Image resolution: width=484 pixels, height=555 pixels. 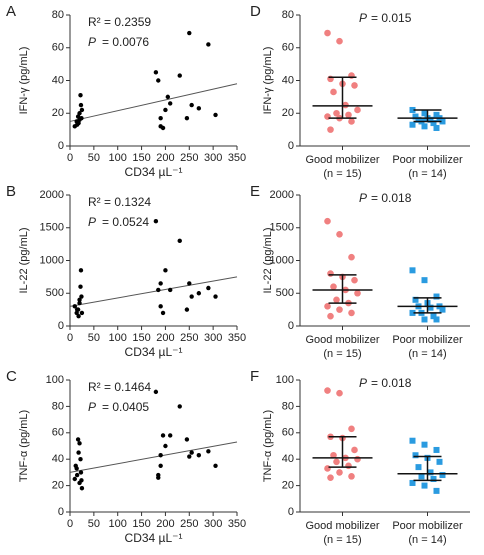 I want to click on x-tick-label: 0, so click(x=70, y=158).